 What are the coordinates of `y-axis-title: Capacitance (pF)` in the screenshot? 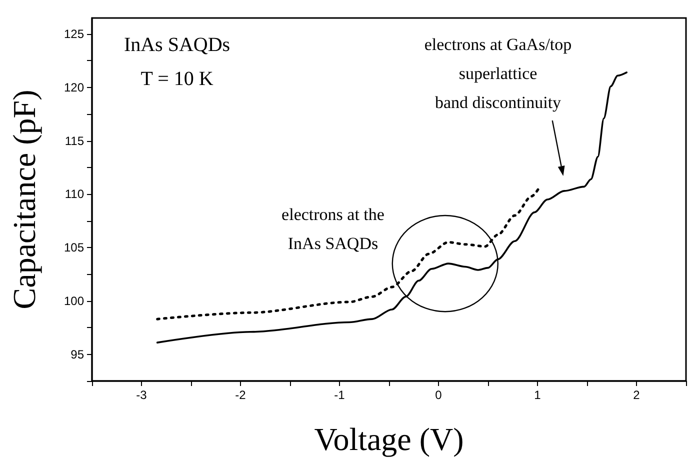 It's located at (24, 200).